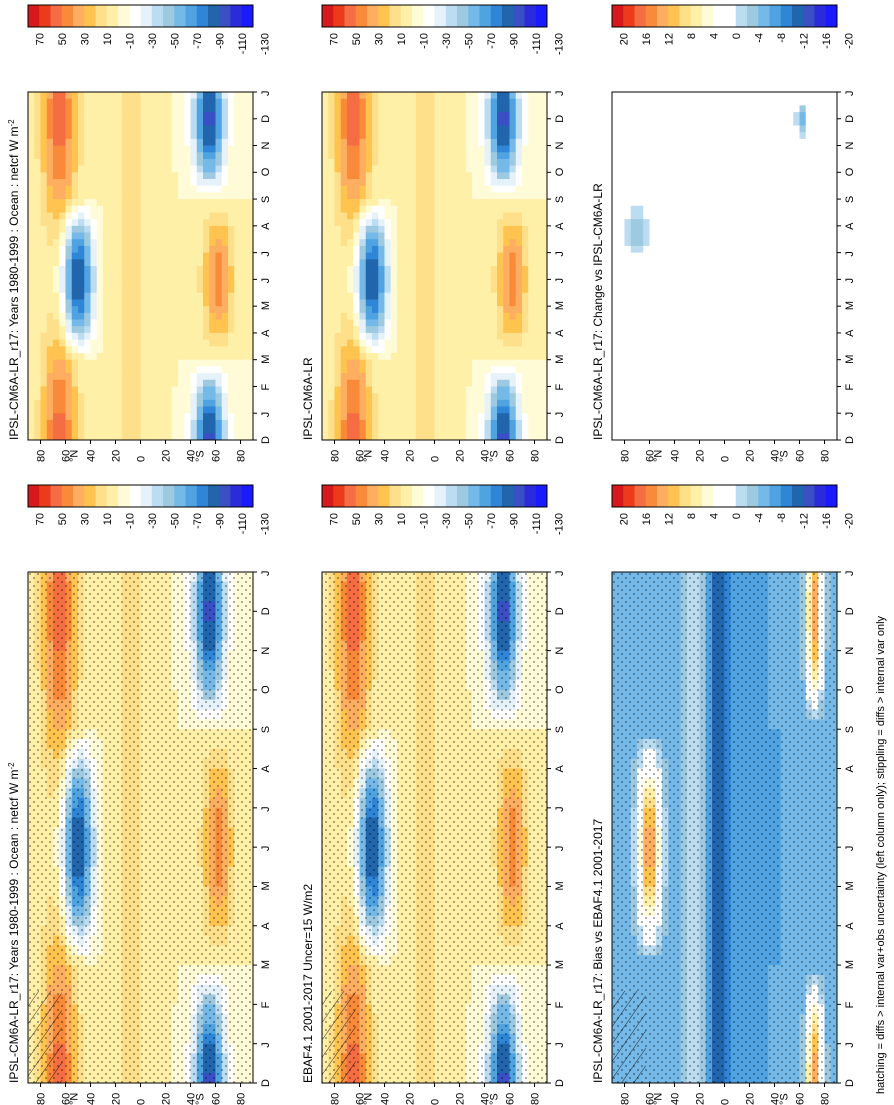  Describe the element at coordinates (201, 456) in the screenshot. I see `lat-unit-s: °S` at that location.